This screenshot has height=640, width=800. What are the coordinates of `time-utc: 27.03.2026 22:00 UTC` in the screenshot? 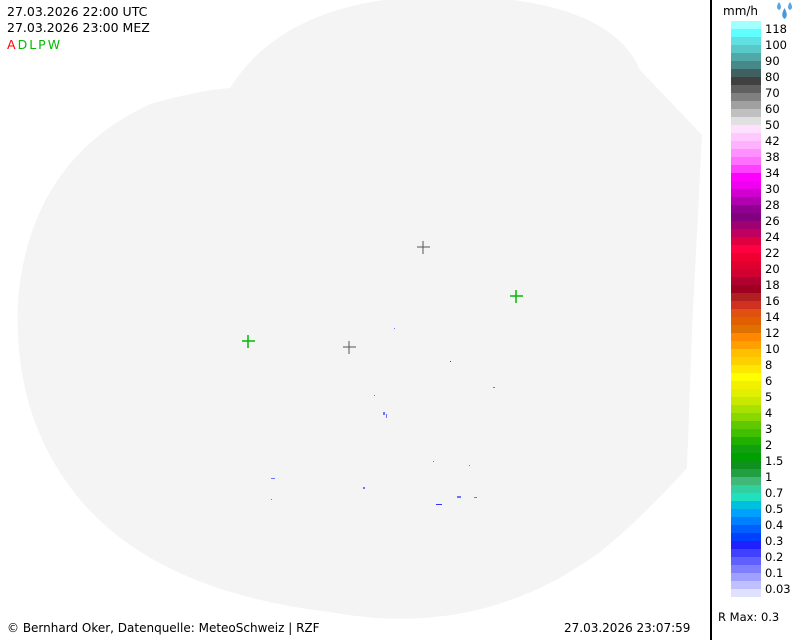 It's located at (77, 11).